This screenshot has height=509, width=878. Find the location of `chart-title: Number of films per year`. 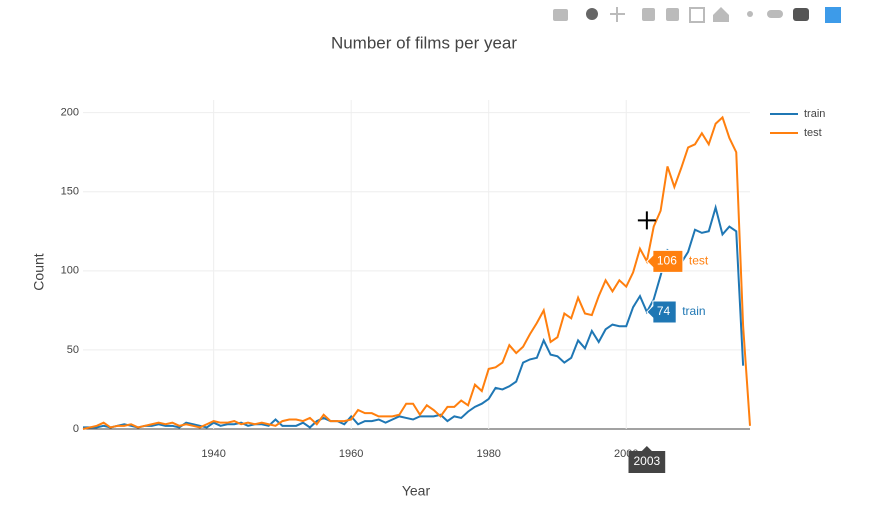

chart-title: Number of films per year is located at coordinates (424, 42).